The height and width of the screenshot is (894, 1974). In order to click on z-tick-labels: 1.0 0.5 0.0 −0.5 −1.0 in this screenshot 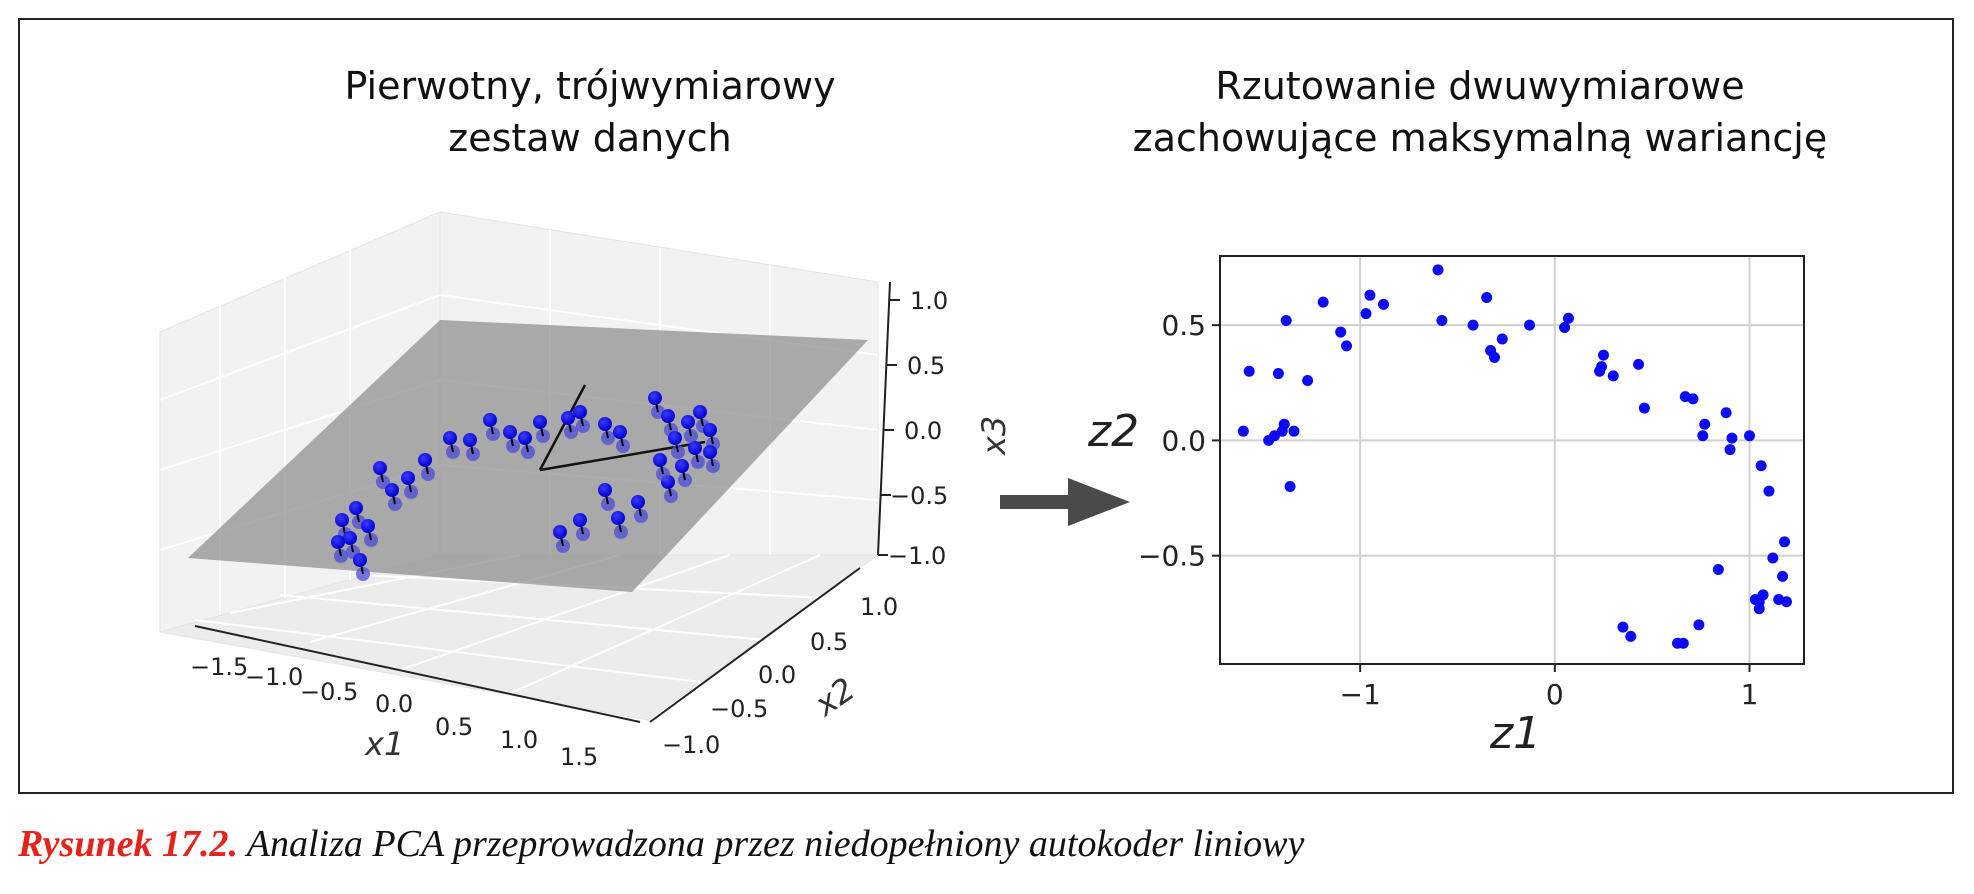, I will do `click(918, 428)`.